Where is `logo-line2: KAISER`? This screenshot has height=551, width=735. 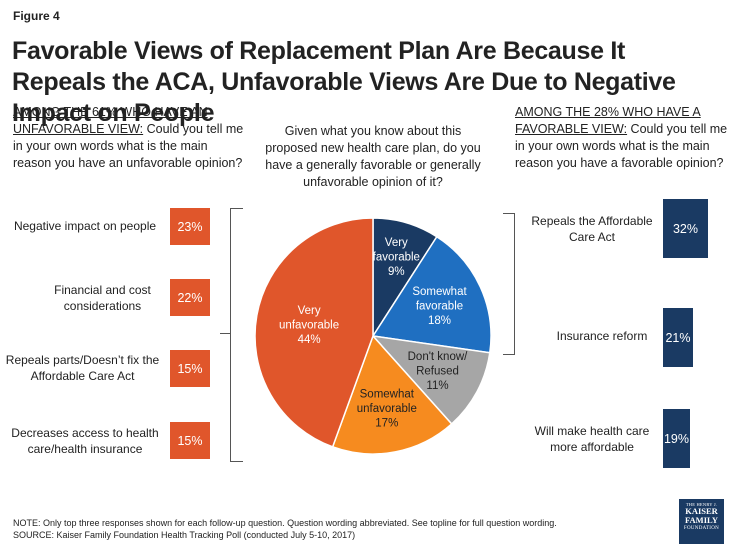 logo-line2: KAISER is located at coordinates (701, 511).